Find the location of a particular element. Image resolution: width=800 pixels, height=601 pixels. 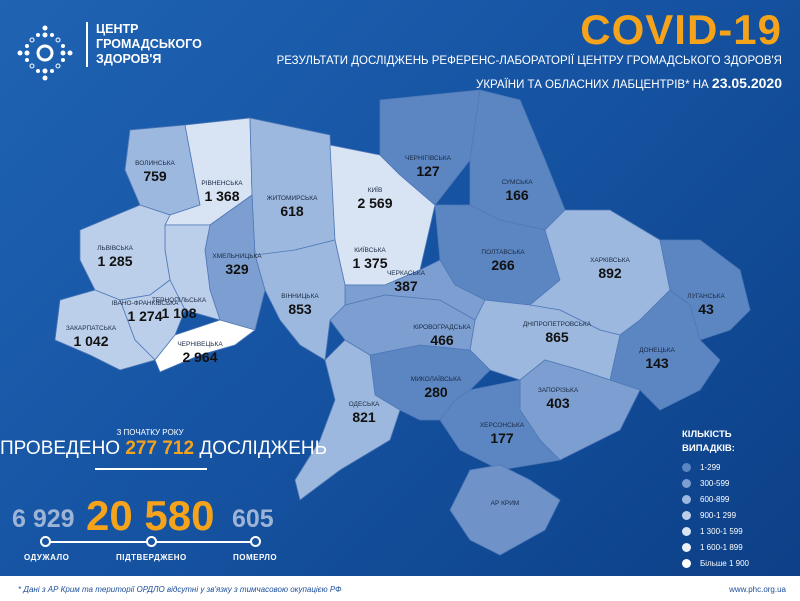

confirmed-label: ПІДТВЕРДЖЕНО is located at coordinates (151, 557).